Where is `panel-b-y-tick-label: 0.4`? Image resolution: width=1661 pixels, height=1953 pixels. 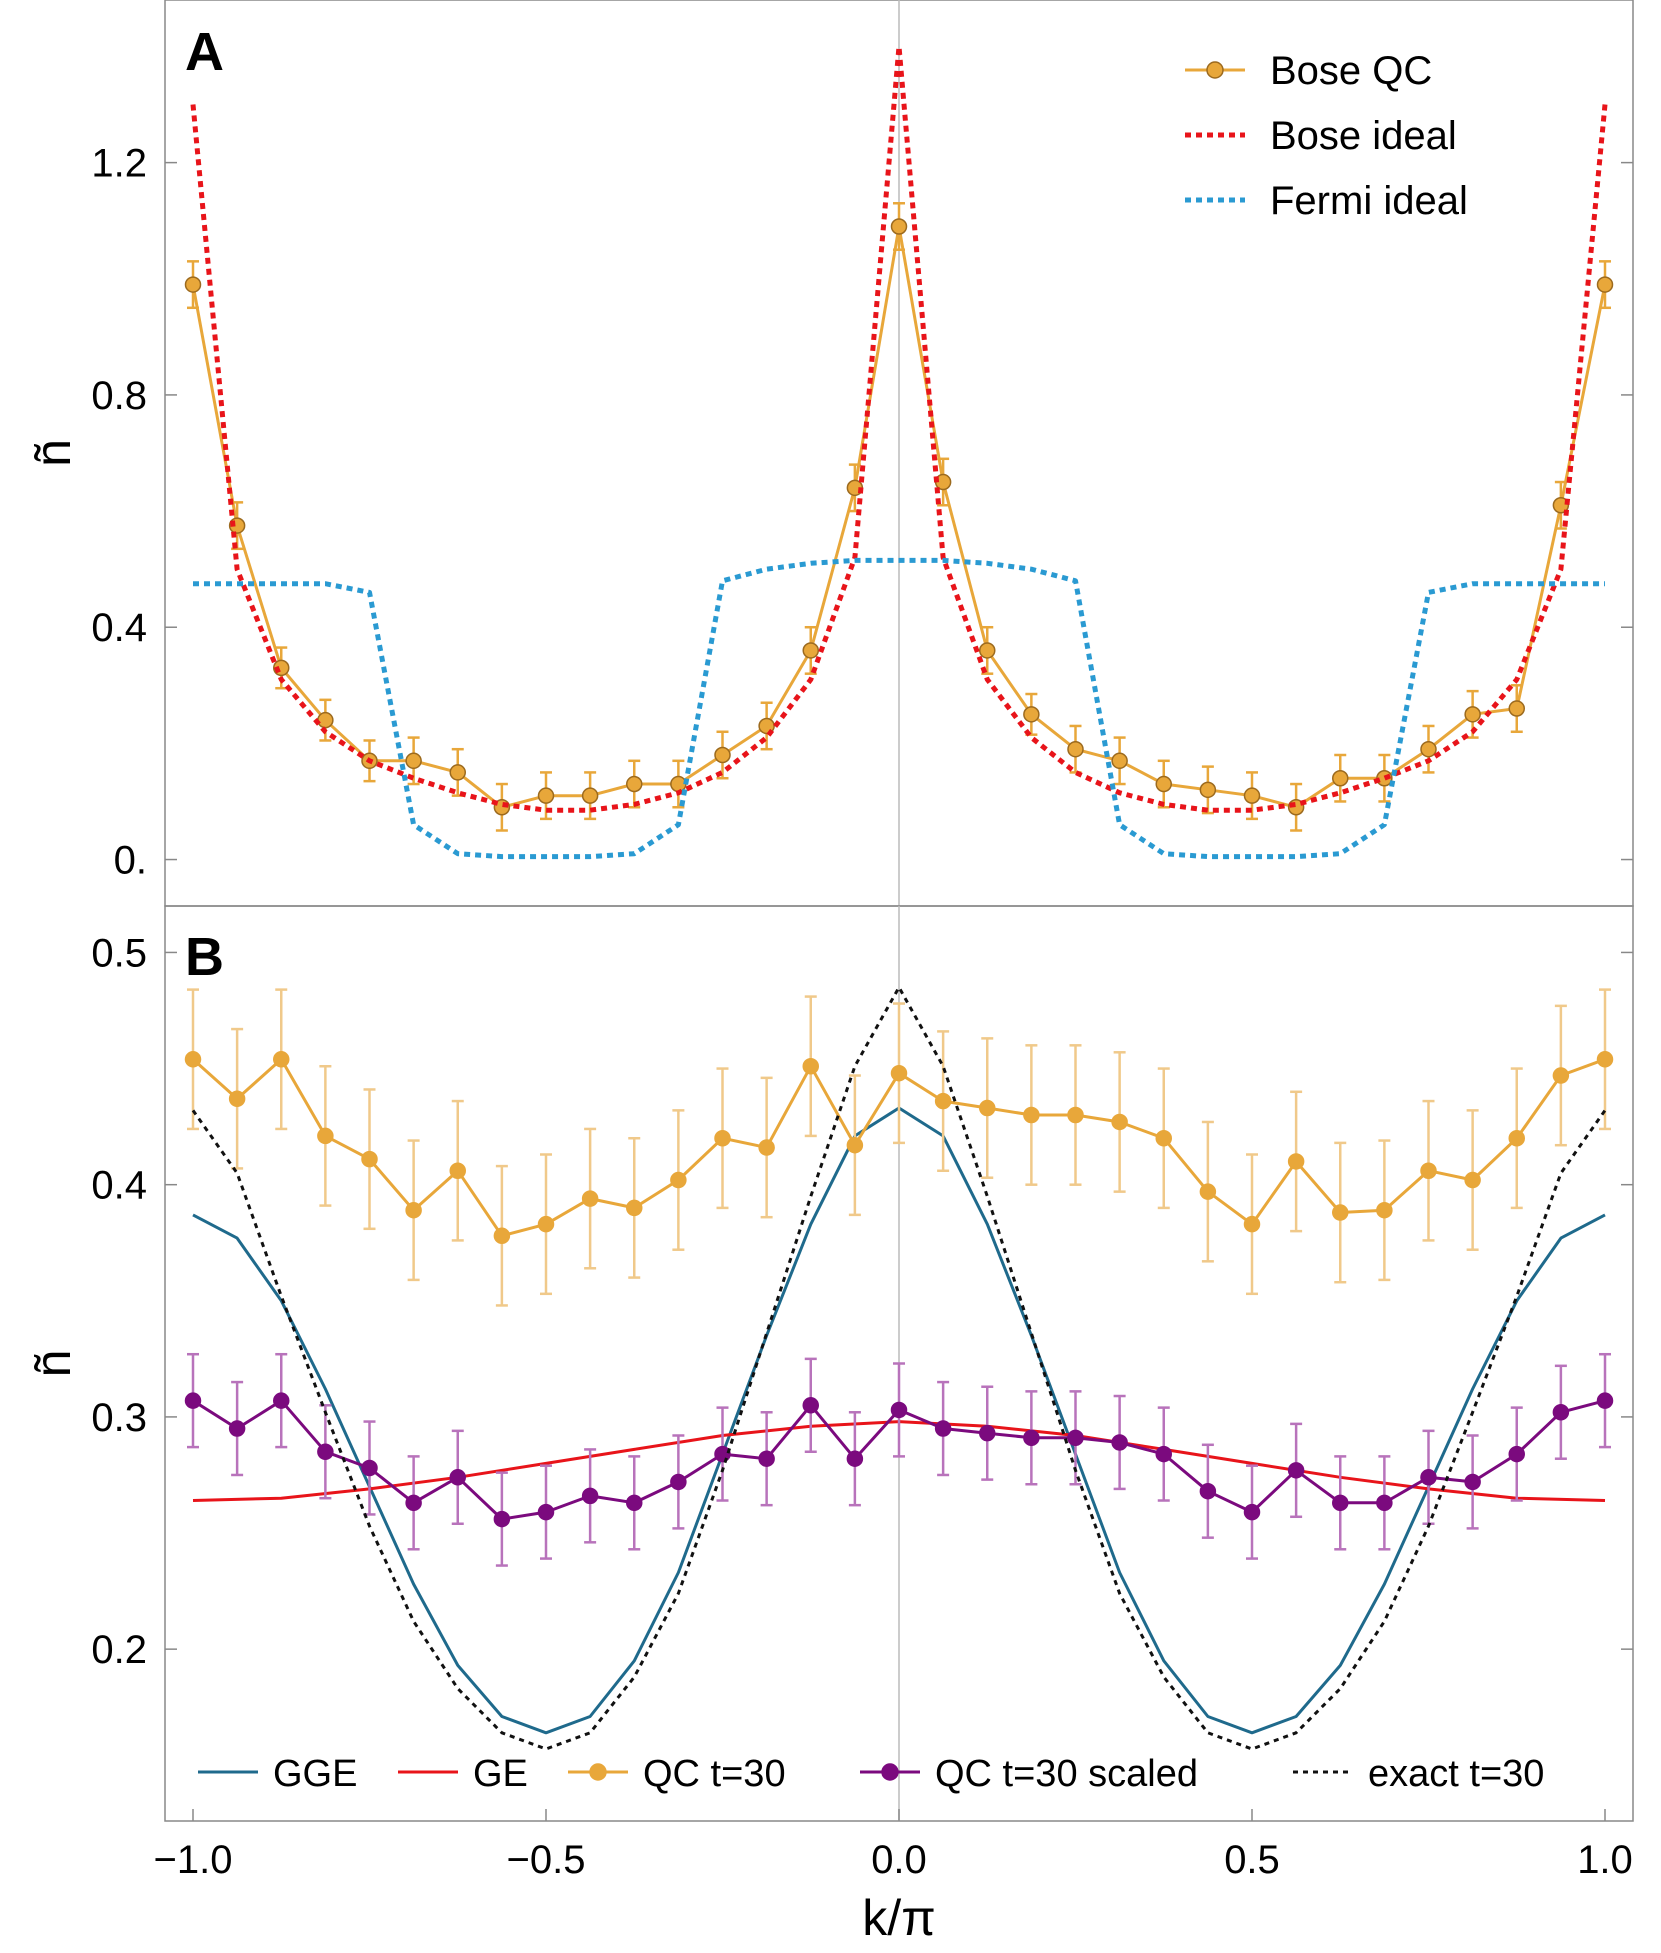 panel-b-y-tick-label: 0.4 is located at coordinates (119, 1186).